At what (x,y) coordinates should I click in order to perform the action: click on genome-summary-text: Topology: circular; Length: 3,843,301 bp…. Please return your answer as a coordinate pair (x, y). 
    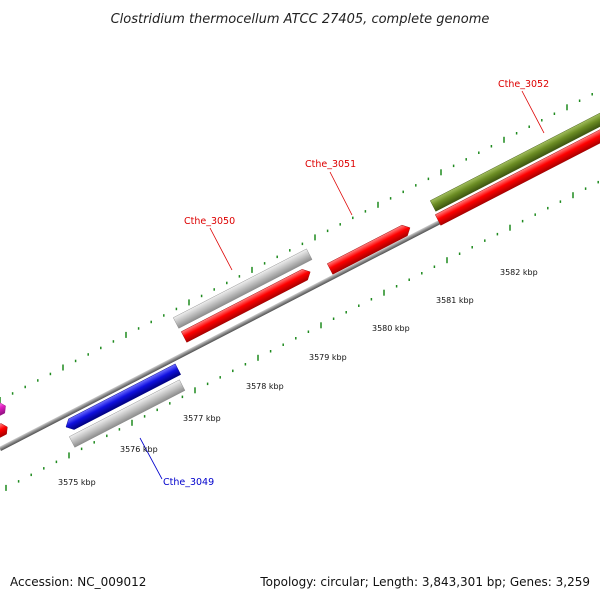
    Looking at the image, I should click on (424, 582).